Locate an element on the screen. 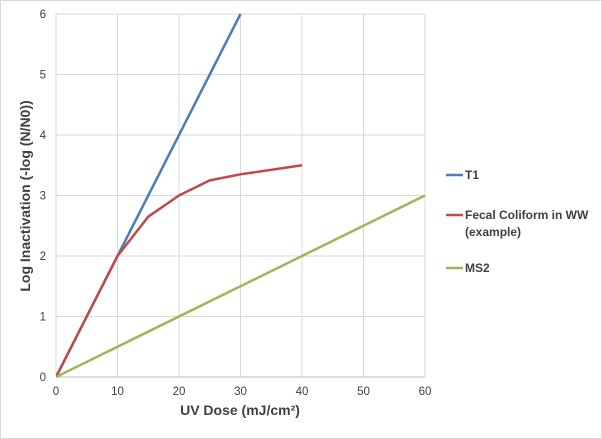 This screenshot has height=439, width=602. legend-label: Fecal Coliform in WW is located at coordinates (527, 215).